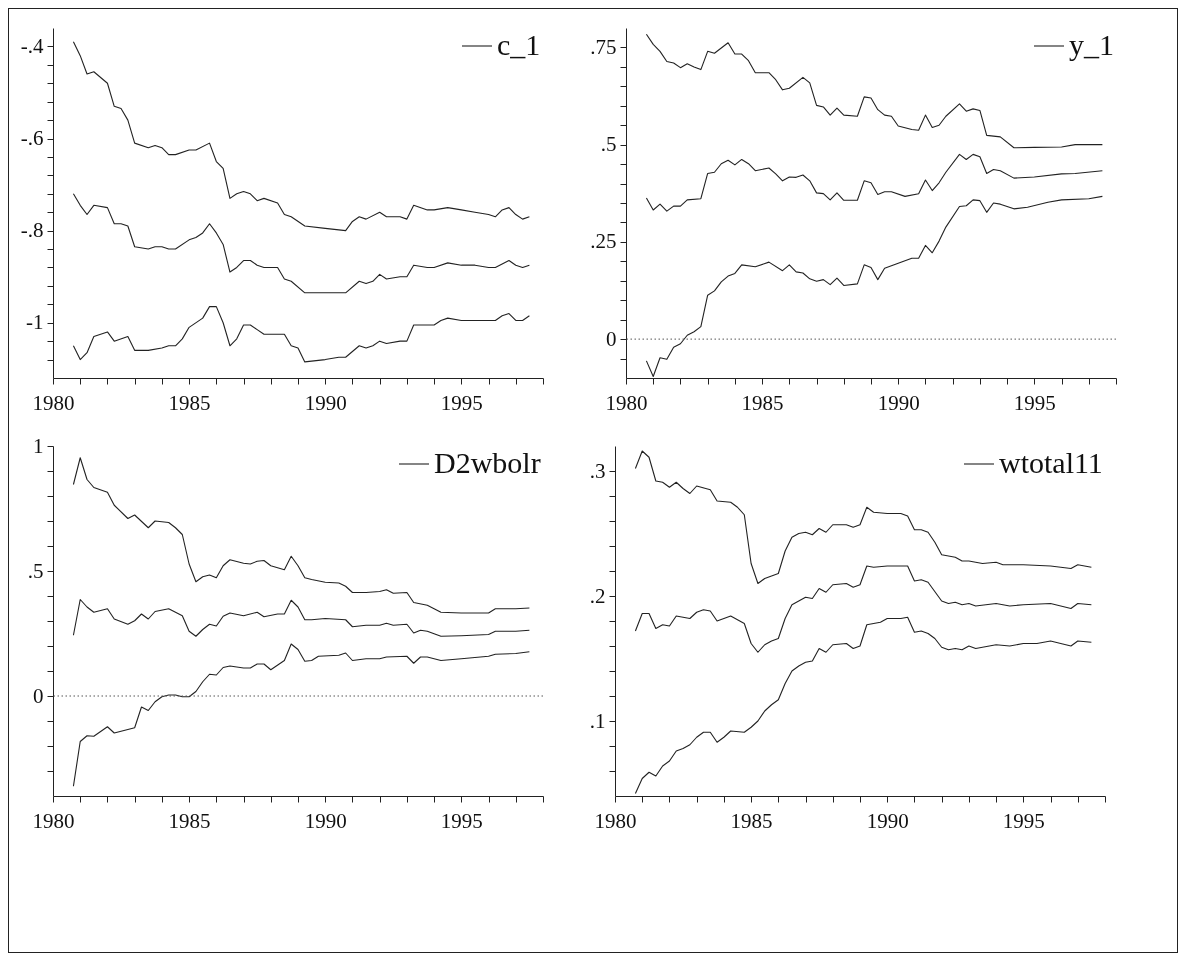 This screenshot has width=1194, height=967. I want to click on y-tick-label: .75, so click(603, 46).